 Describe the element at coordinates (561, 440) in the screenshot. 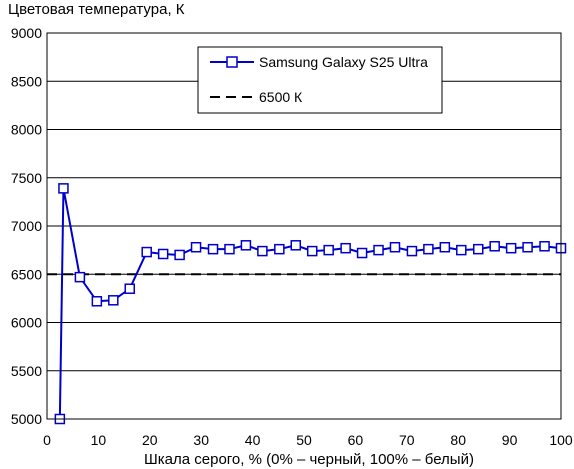

I see `x-tick-label: 100` at that location.